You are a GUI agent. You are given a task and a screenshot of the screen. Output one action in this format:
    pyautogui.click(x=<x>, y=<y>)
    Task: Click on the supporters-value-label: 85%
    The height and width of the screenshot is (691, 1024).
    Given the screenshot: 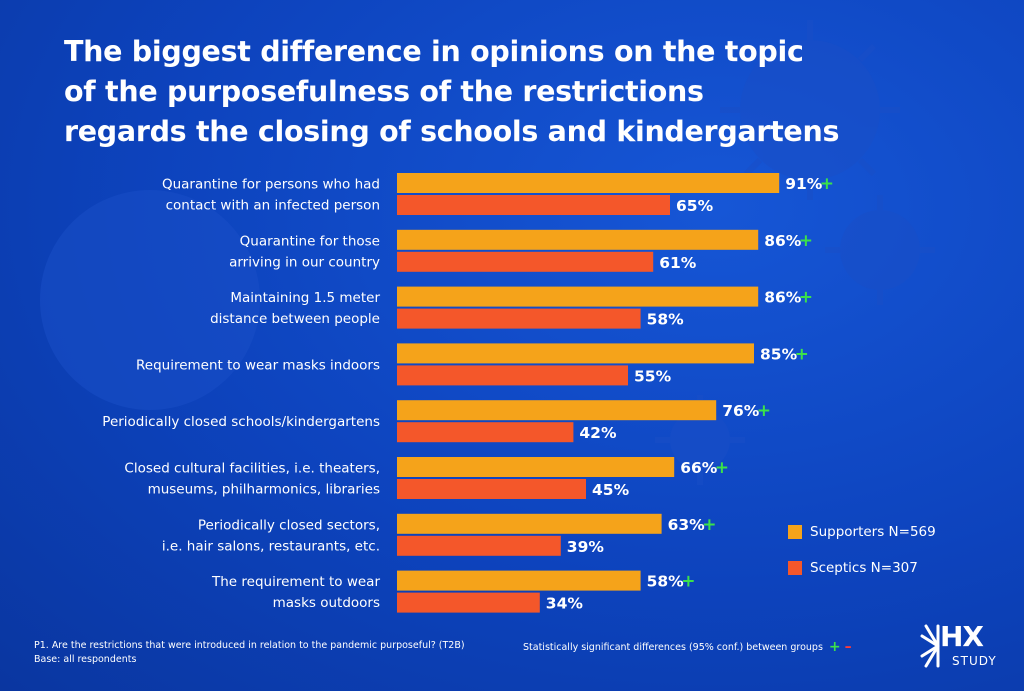 What is the action you would take?
    pyautogui.click(x=779, y=354)
    